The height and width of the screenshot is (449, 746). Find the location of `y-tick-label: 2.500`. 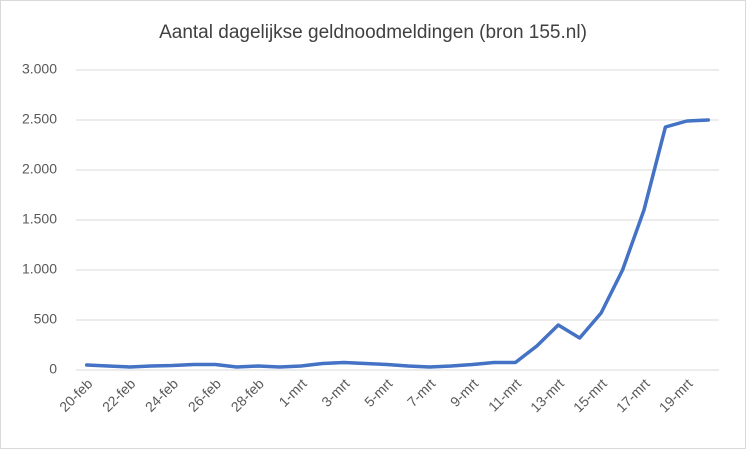

y-tick-label: 2.500 is located at coordinates (39, 119).